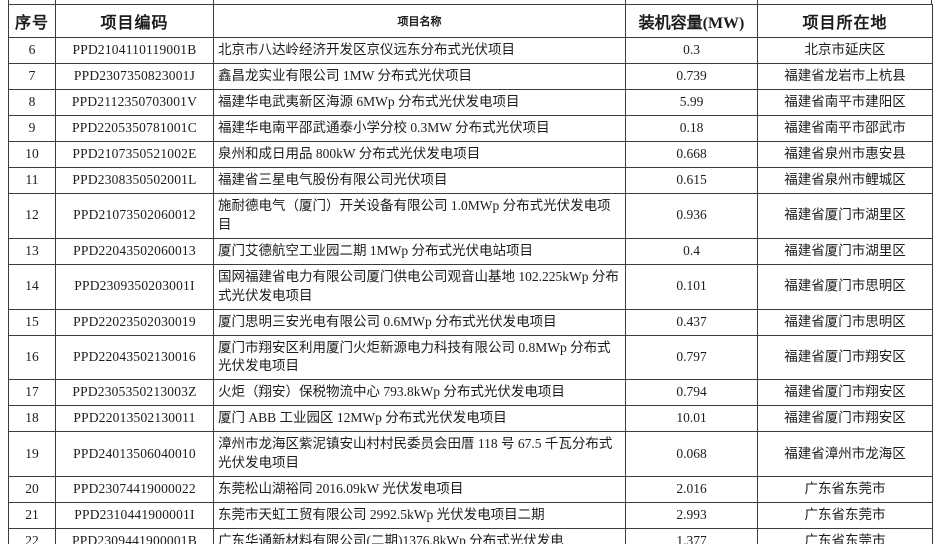 The width and height of the screenshot is (941, 544). What do you see at coordinates (419, 102) in the screenshot?
I see `cell-project-name: 福建华电武夷新区海源 6MWp 分布式光伏发电项目` at bounding box center [419, 102].